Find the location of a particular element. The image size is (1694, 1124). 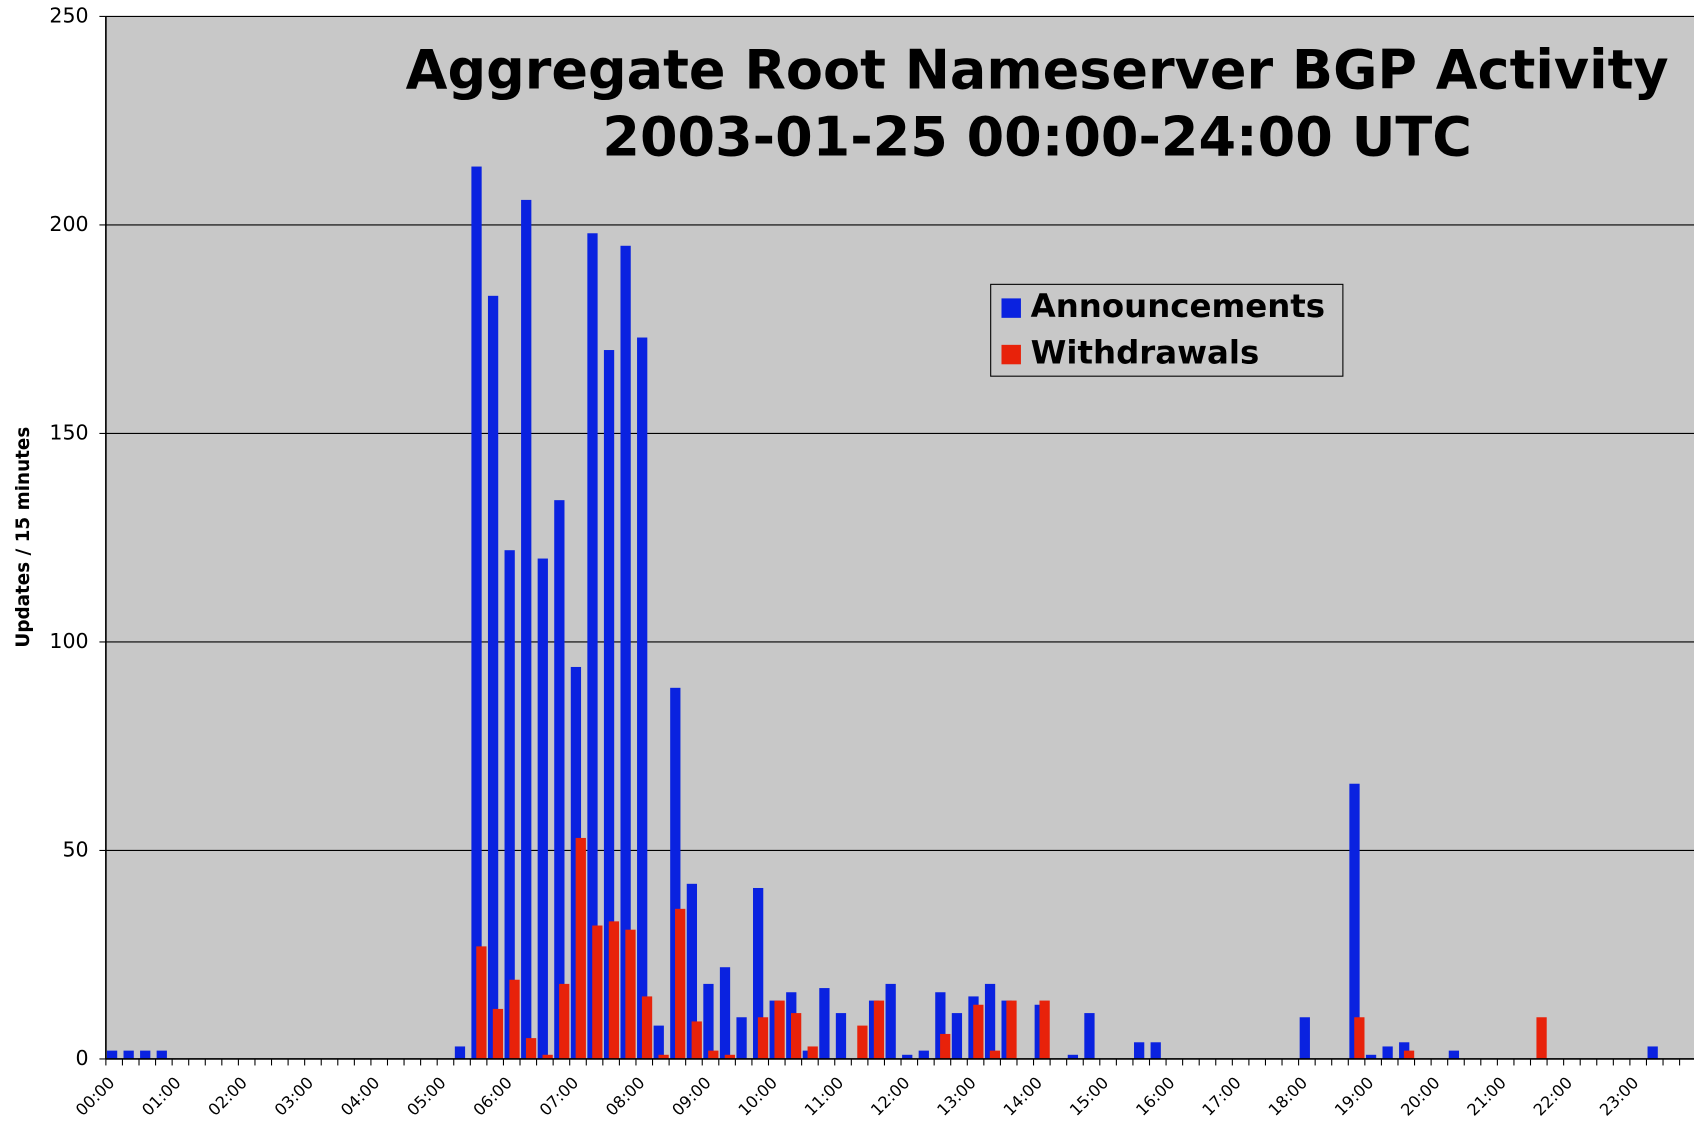

x-tick-label: 09:00 is located at coordinates (691, 1096).